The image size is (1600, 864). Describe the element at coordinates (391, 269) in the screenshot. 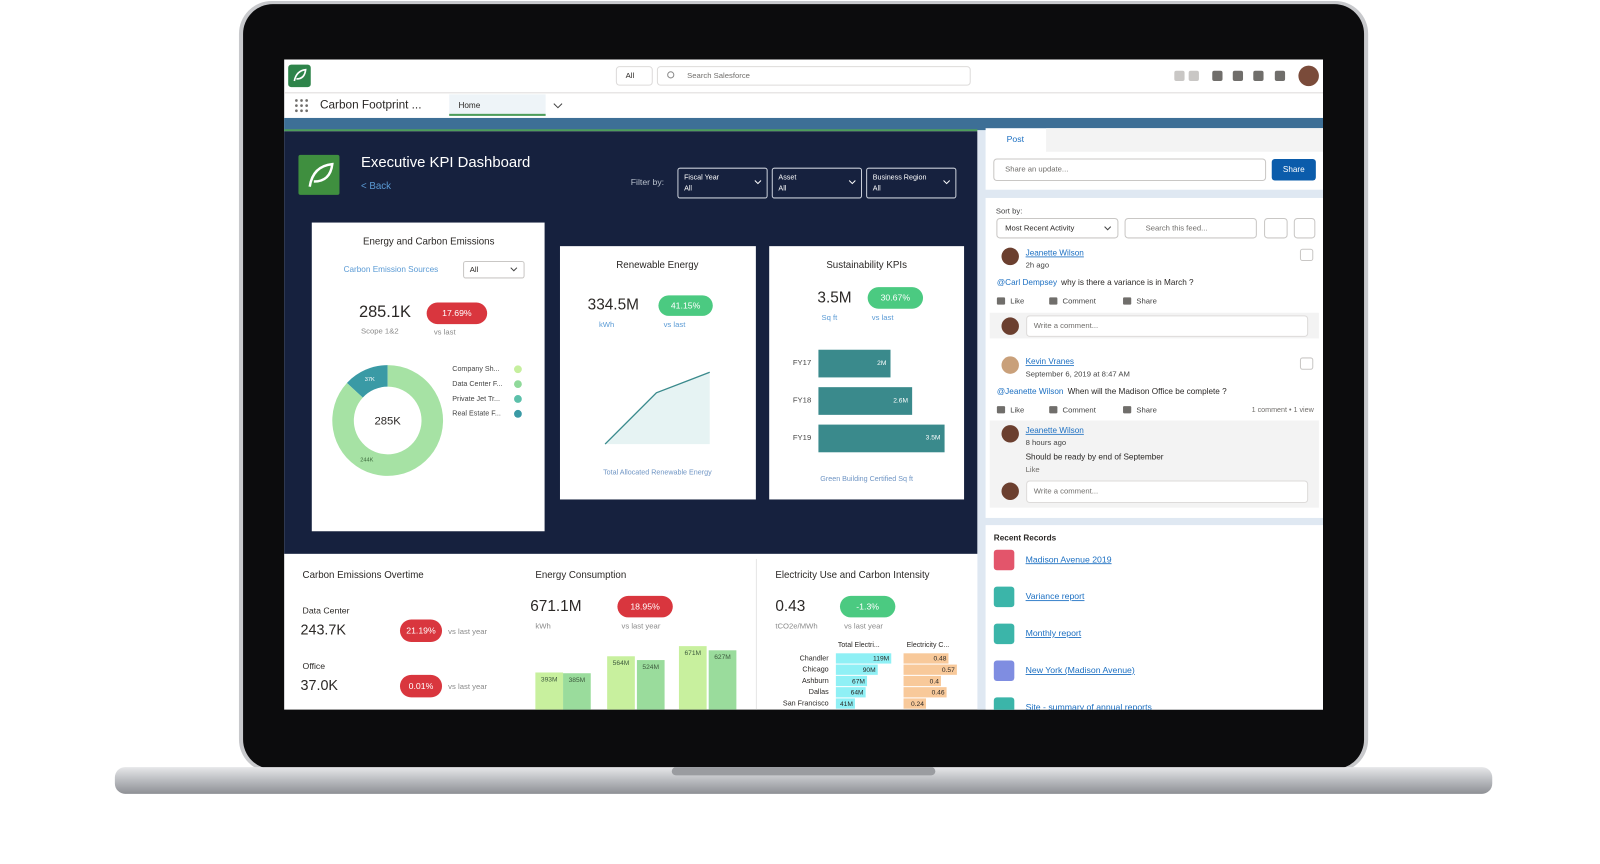

I see `select-label: Carbon Emission Sources` at that location.